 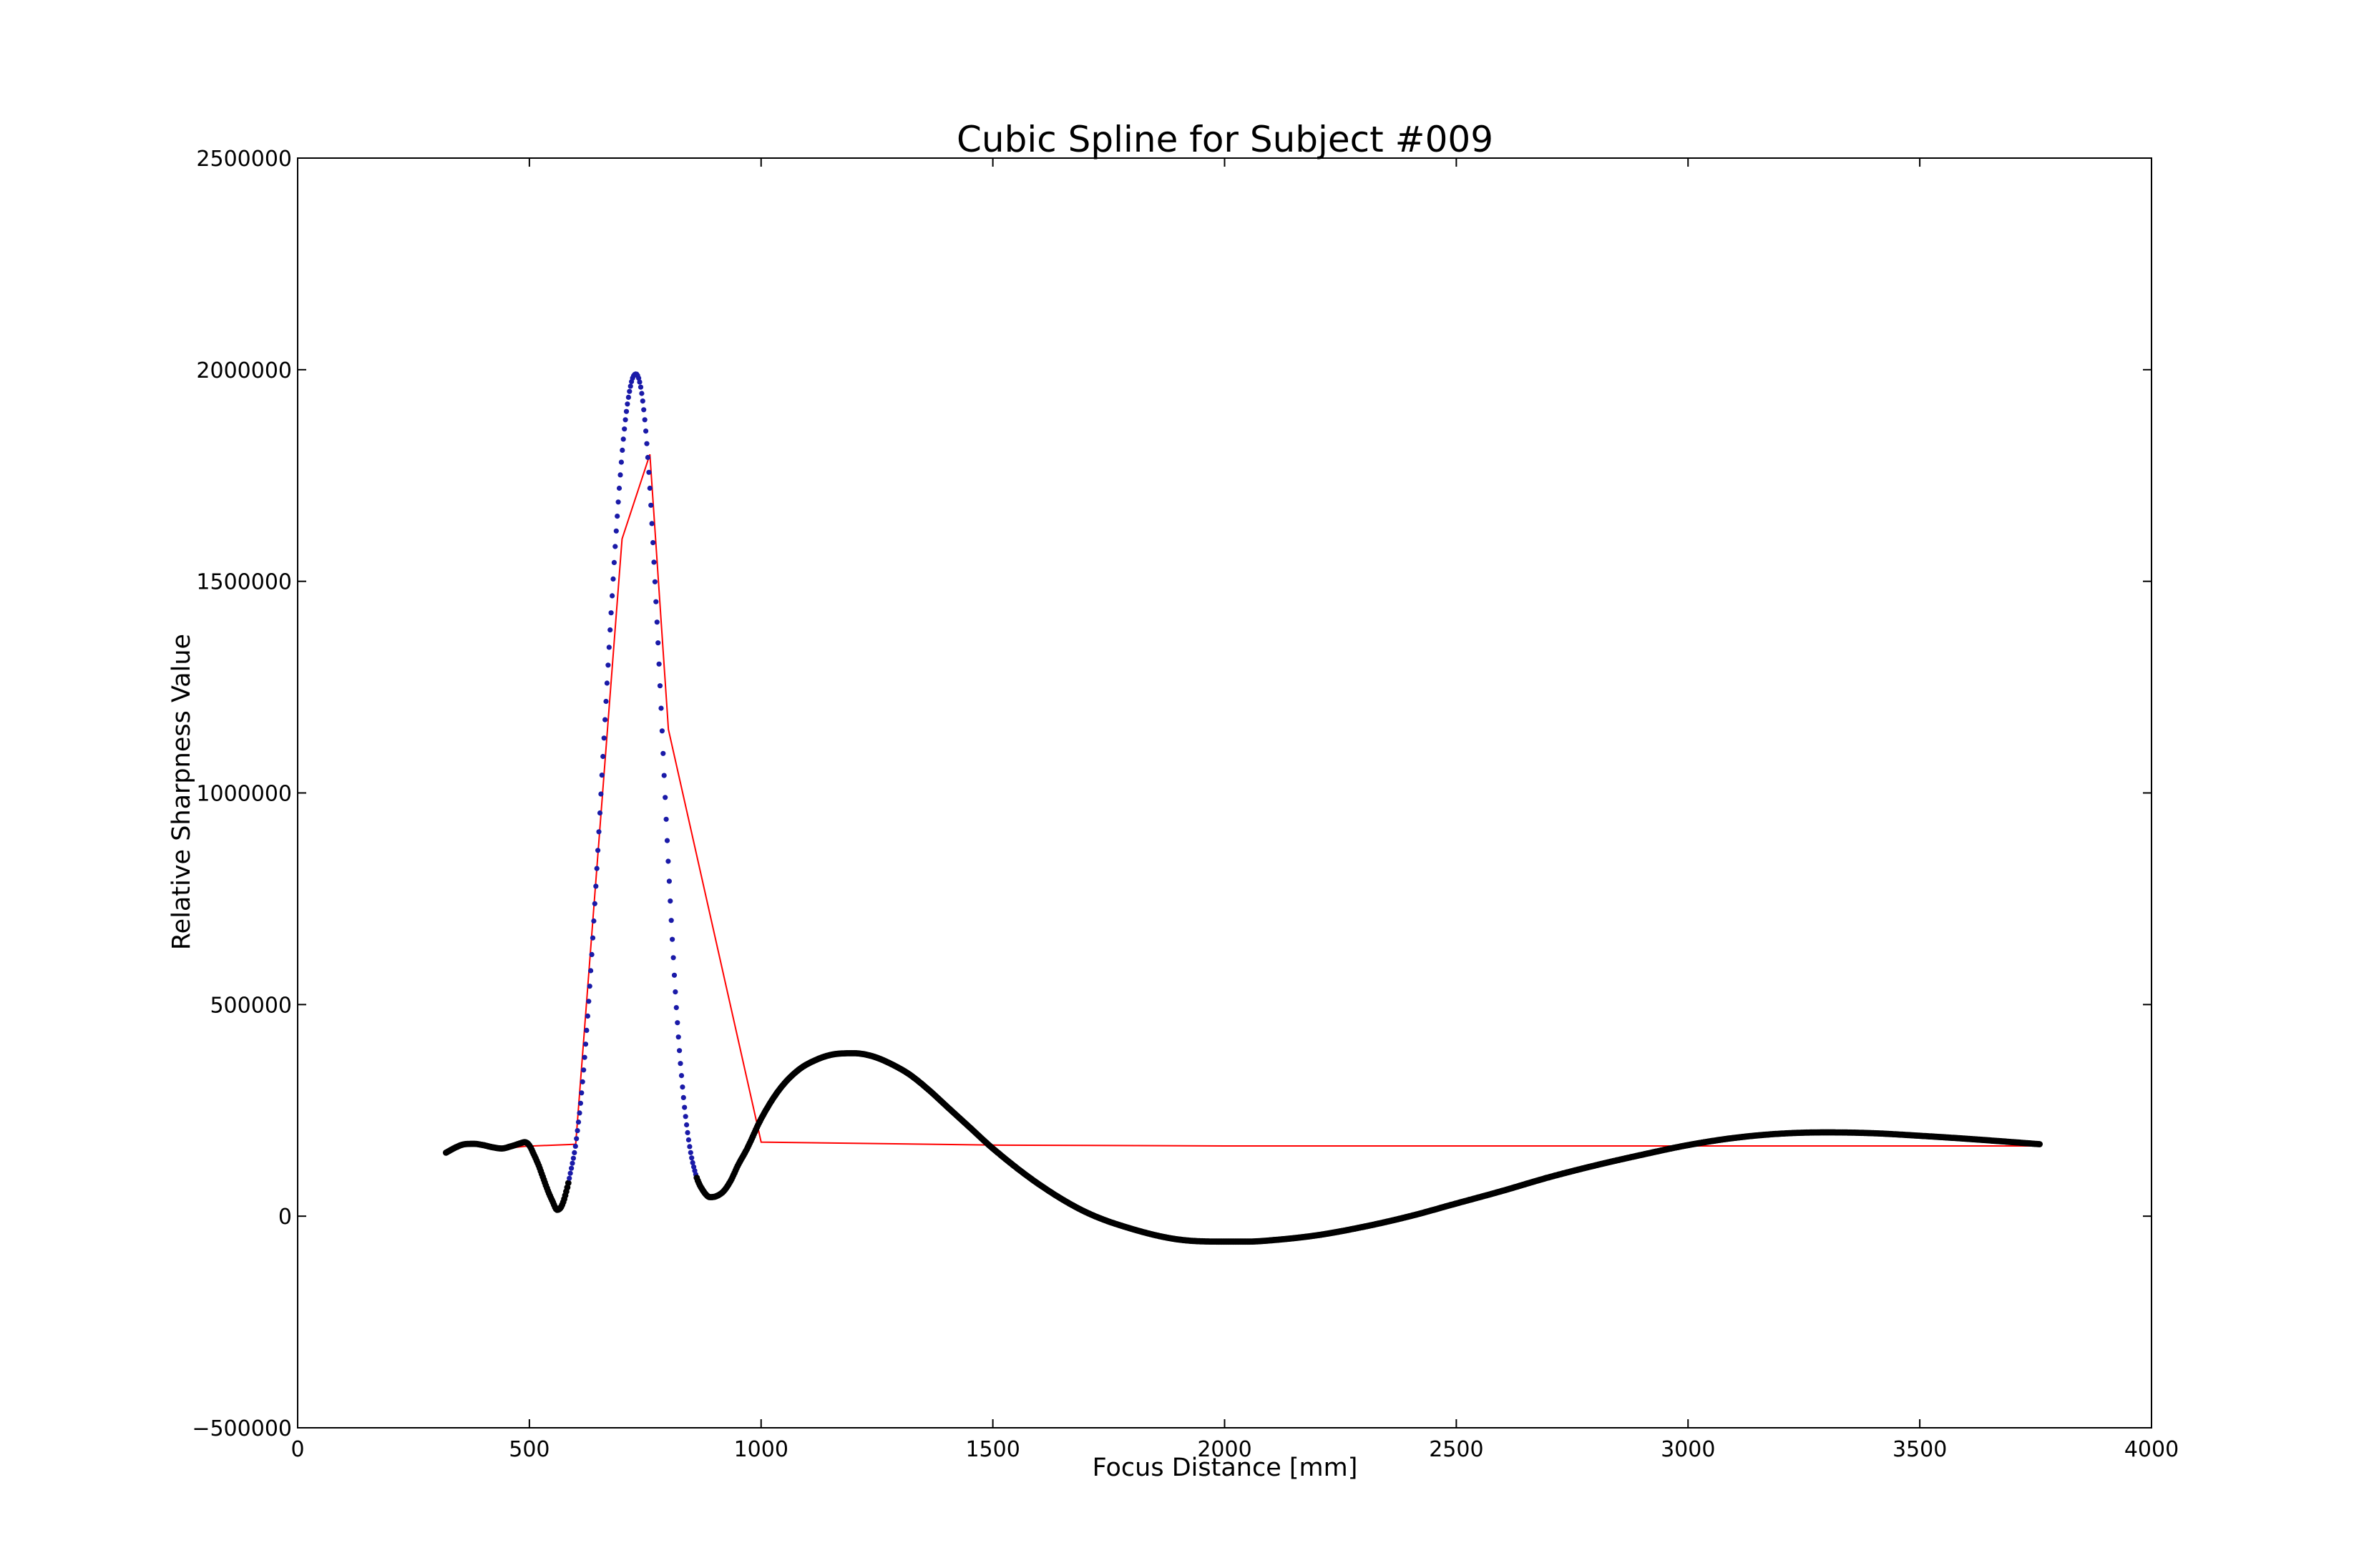 I want to click on x-tick-label: 2000, so click(x=1224, y=1449).